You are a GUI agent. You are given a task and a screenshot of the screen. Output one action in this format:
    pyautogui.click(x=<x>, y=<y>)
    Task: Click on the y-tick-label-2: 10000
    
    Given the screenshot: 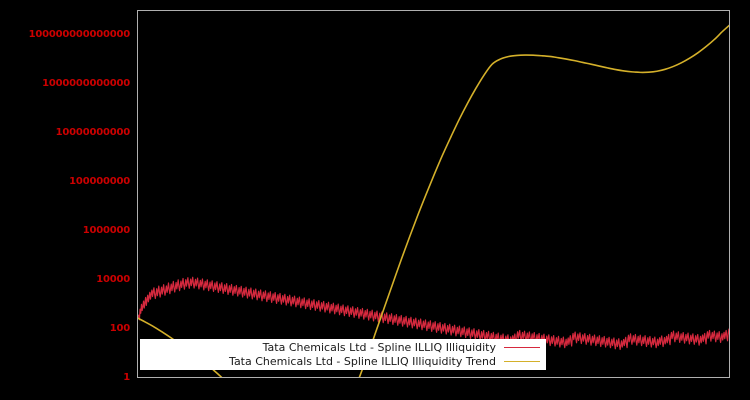 What is the action you would take?
    pyautogui.click(x=113, y=279)
    